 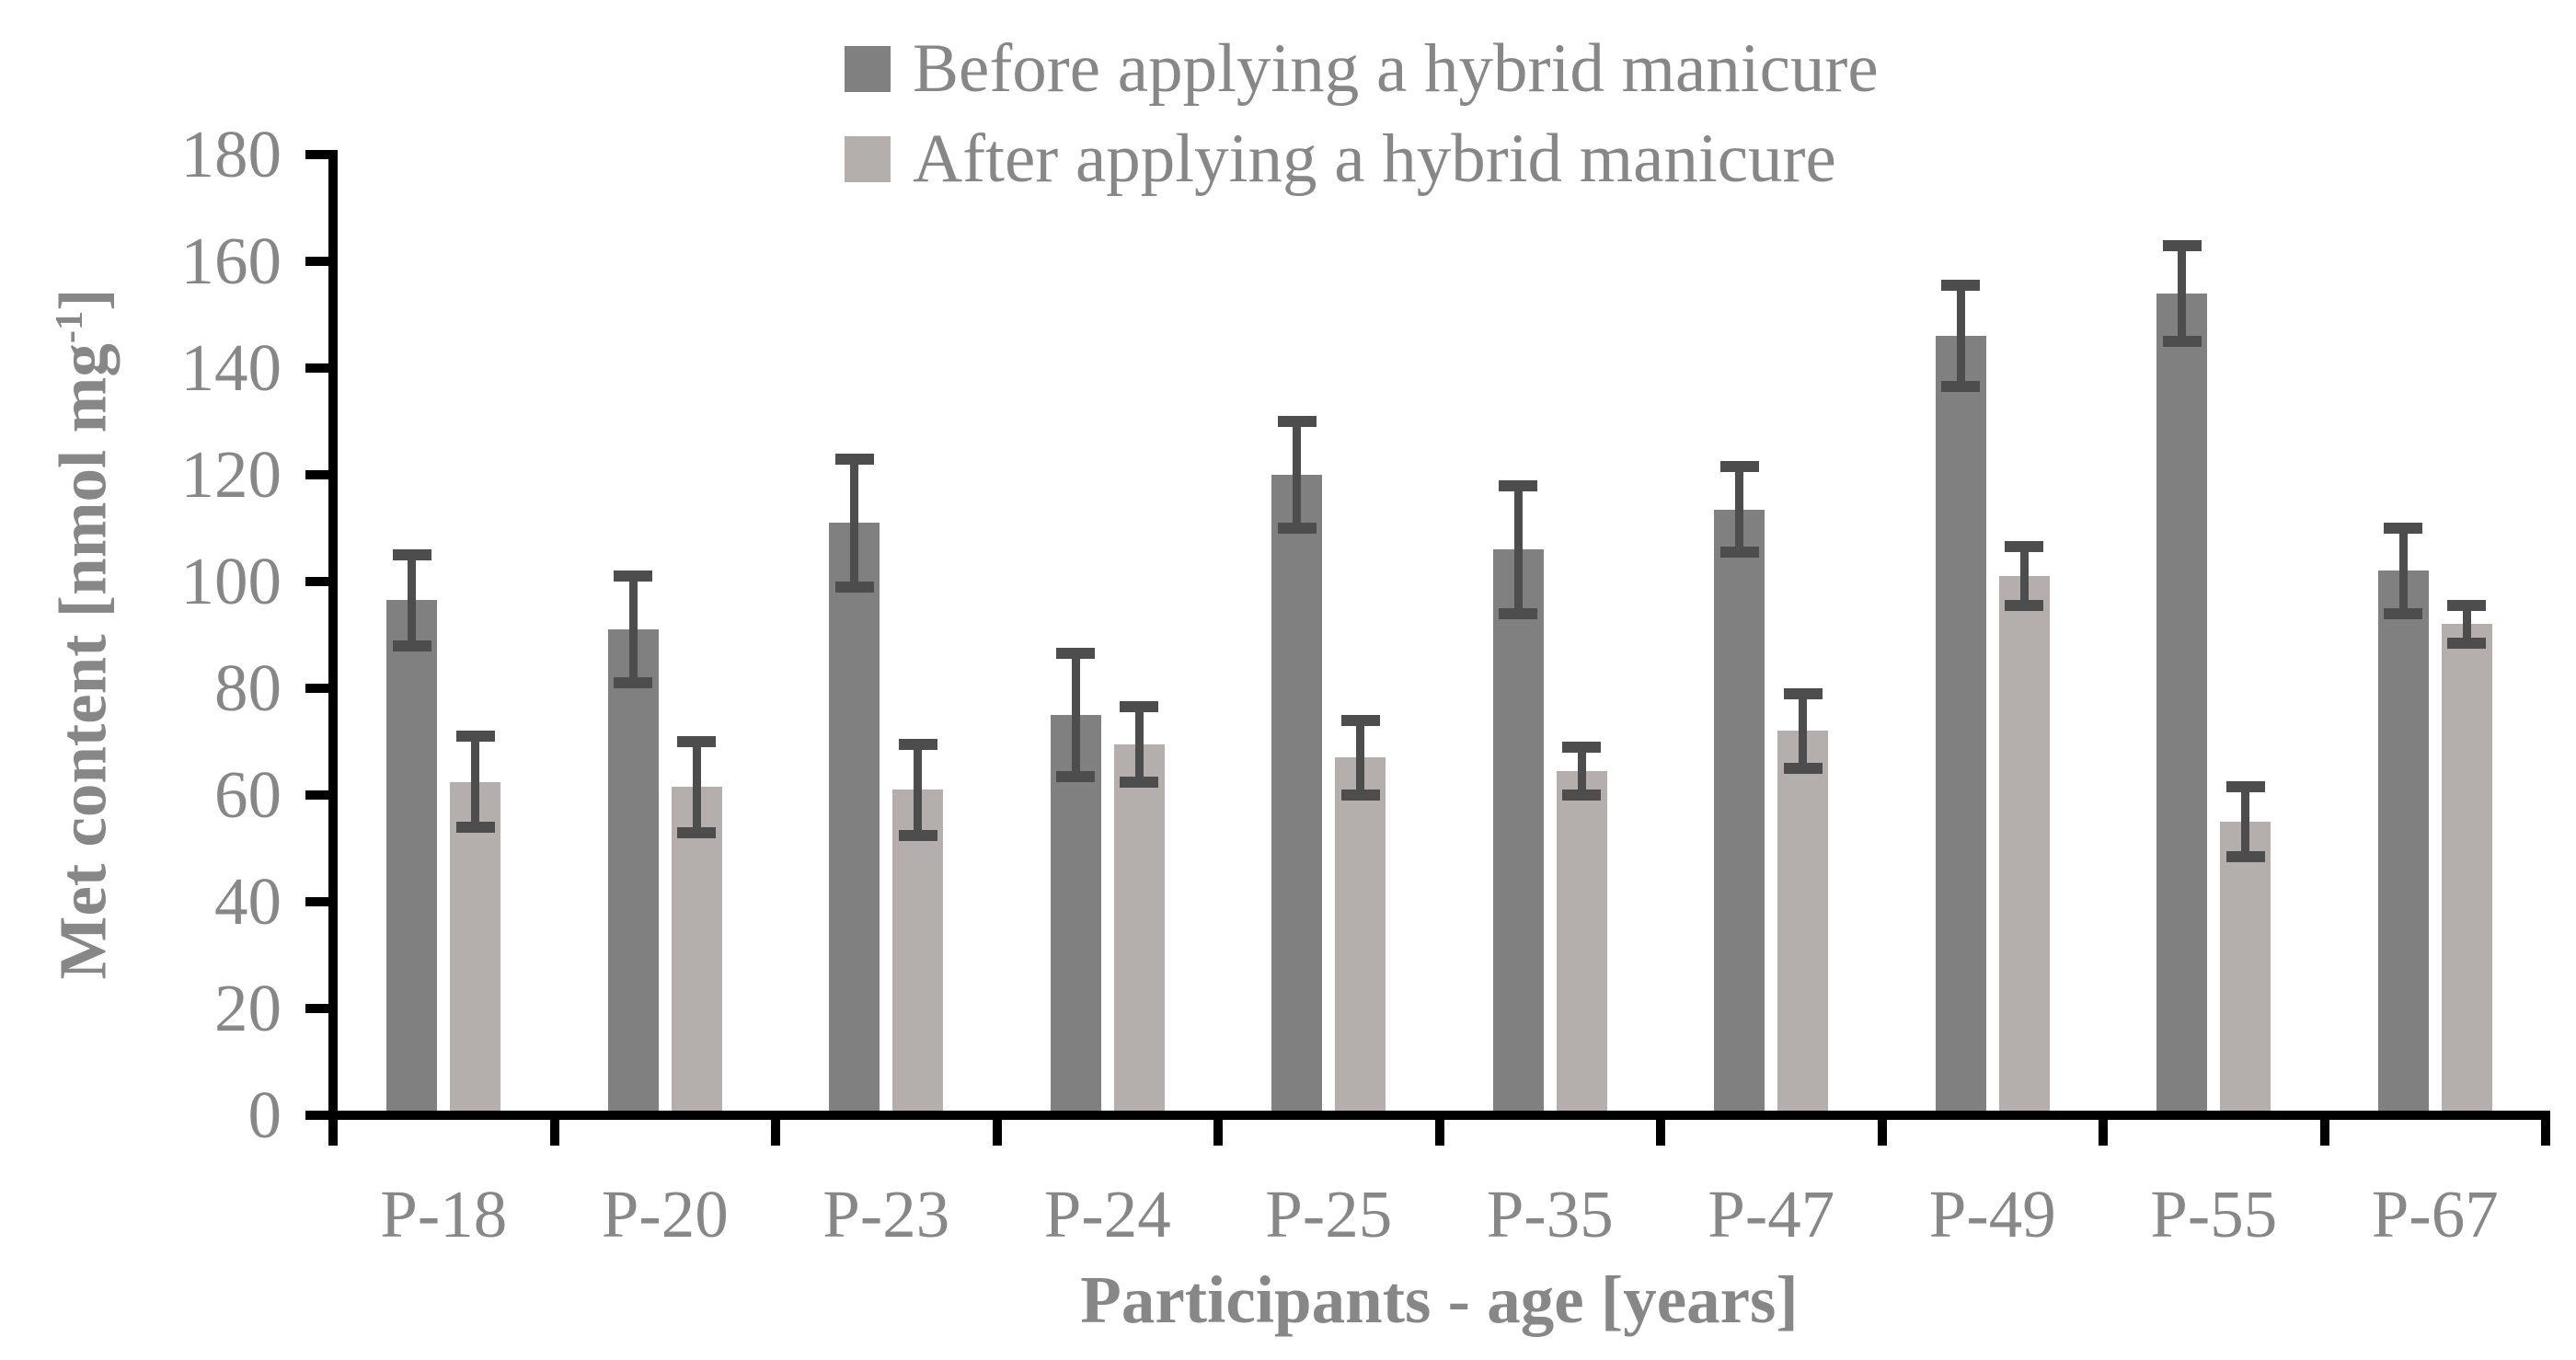 What do you see at coordinates (665, 1214) in the screenshot?
I see `x-tick-label-P-20: P-20` at bounding box center [665, 1214].